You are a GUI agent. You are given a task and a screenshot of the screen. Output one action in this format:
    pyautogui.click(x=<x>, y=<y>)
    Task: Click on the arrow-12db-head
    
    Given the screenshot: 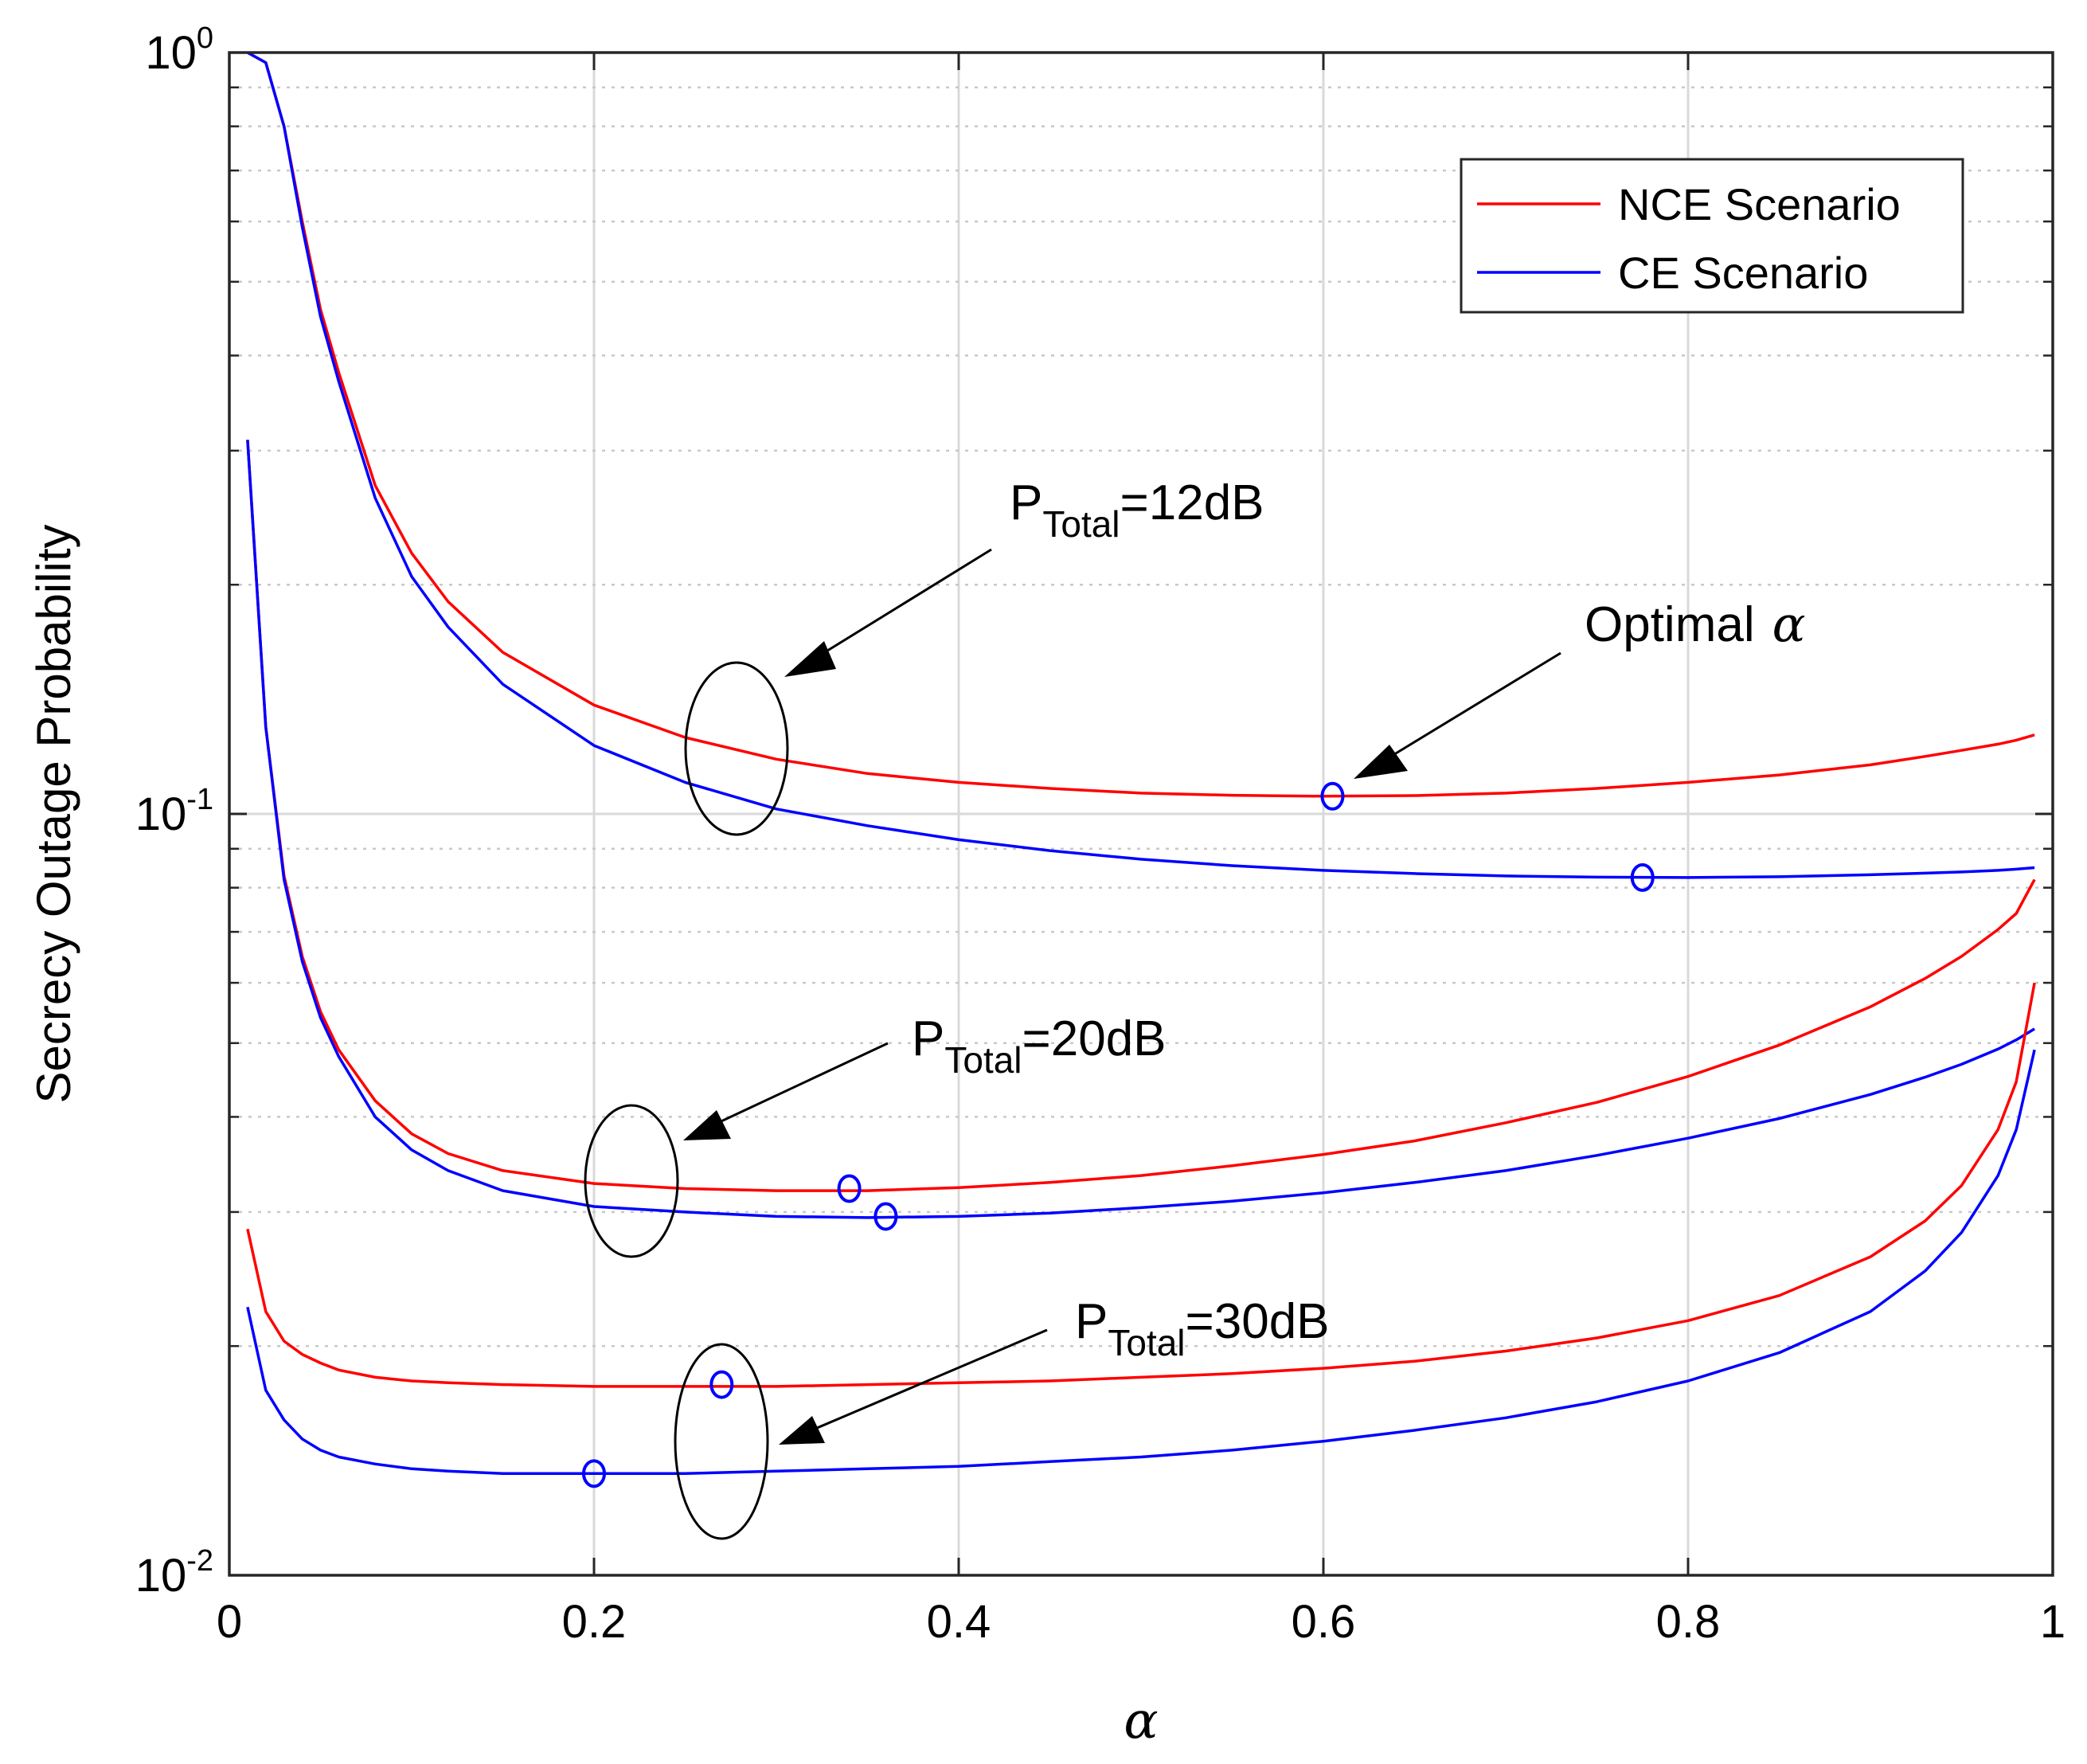 What is the action you would take?
    pyautogui.click(x=810, y=659)
    